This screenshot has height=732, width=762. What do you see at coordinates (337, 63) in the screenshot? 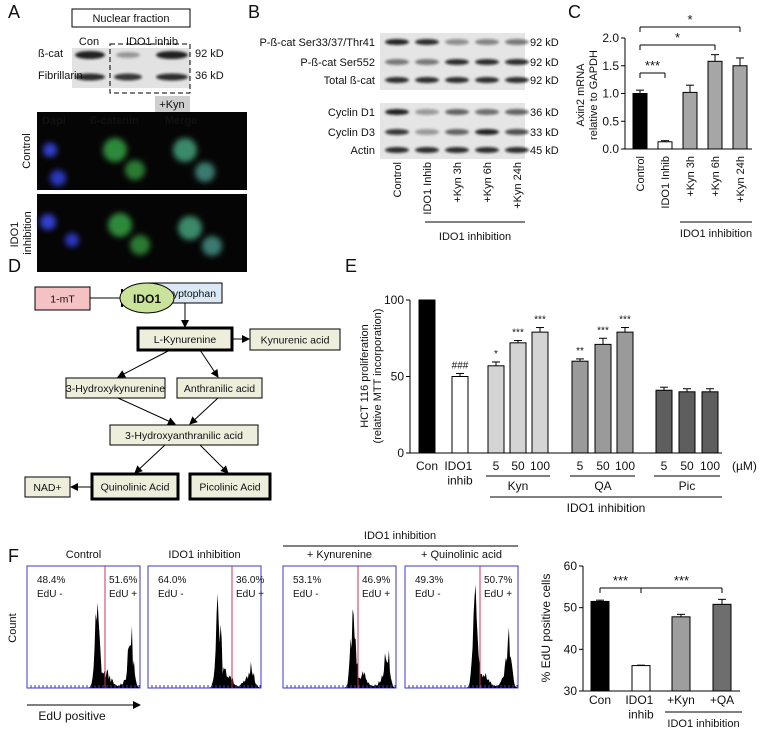
I see `label: P-ß-cat Ser552` at bounding box center [337, 63].